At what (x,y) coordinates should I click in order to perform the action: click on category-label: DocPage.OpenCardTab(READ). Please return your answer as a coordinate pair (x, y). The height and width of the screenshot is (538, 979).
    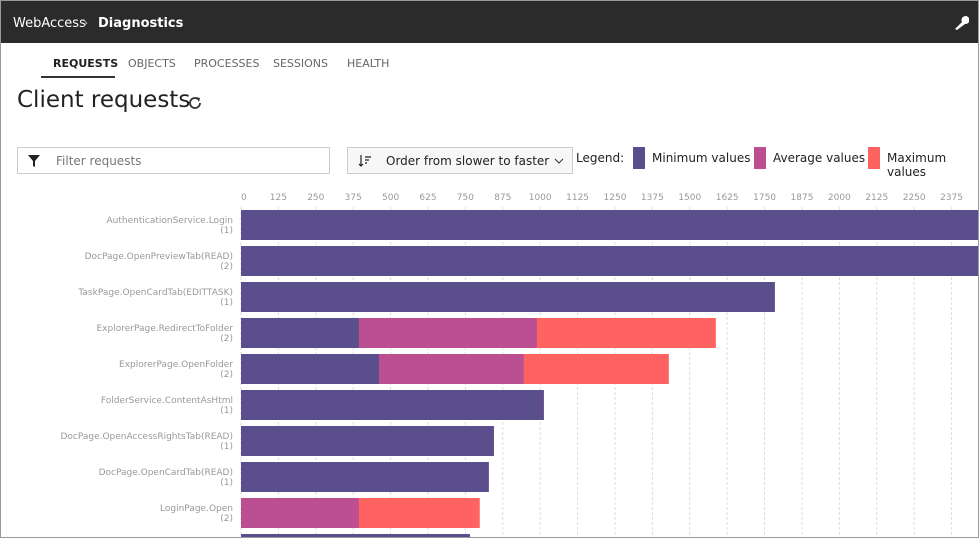
    Looking at the image, I should click on (166, 473).